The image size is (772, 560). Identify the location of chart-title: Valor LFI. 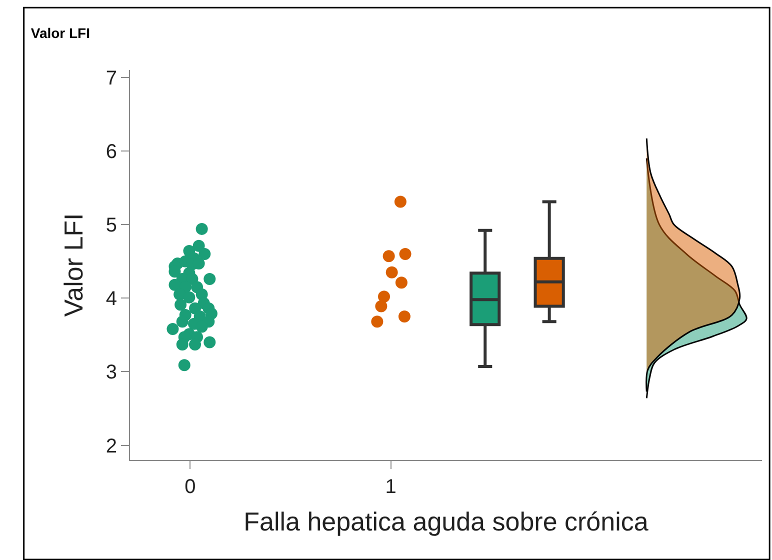
(60, 32).